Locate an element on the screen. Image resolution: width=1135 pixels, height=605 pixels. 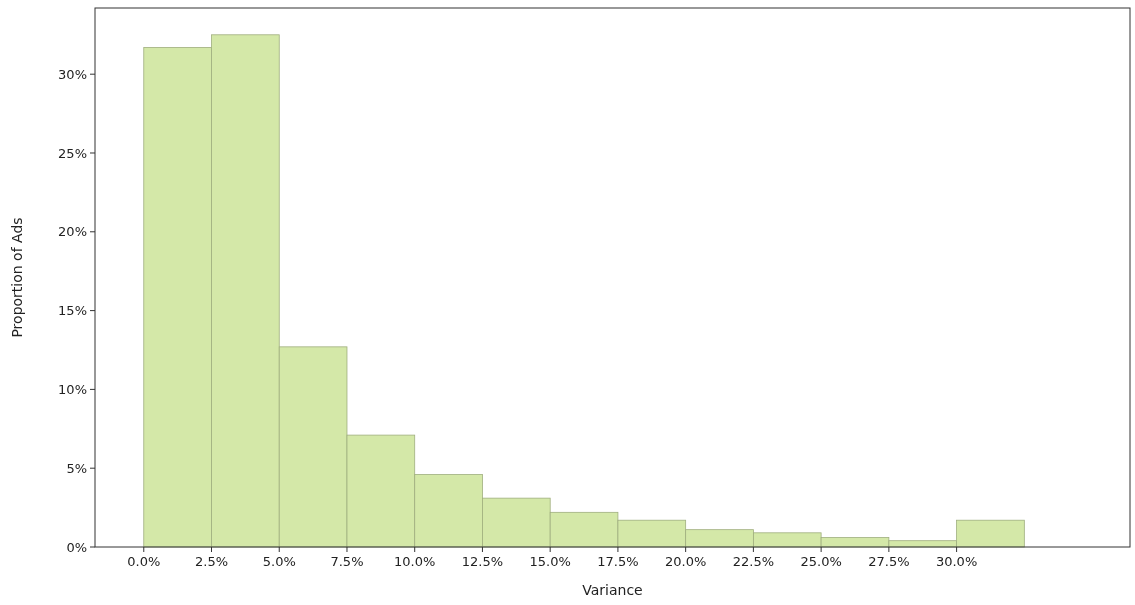
y-tick-label: 10% is located at coordinates (72, 389).